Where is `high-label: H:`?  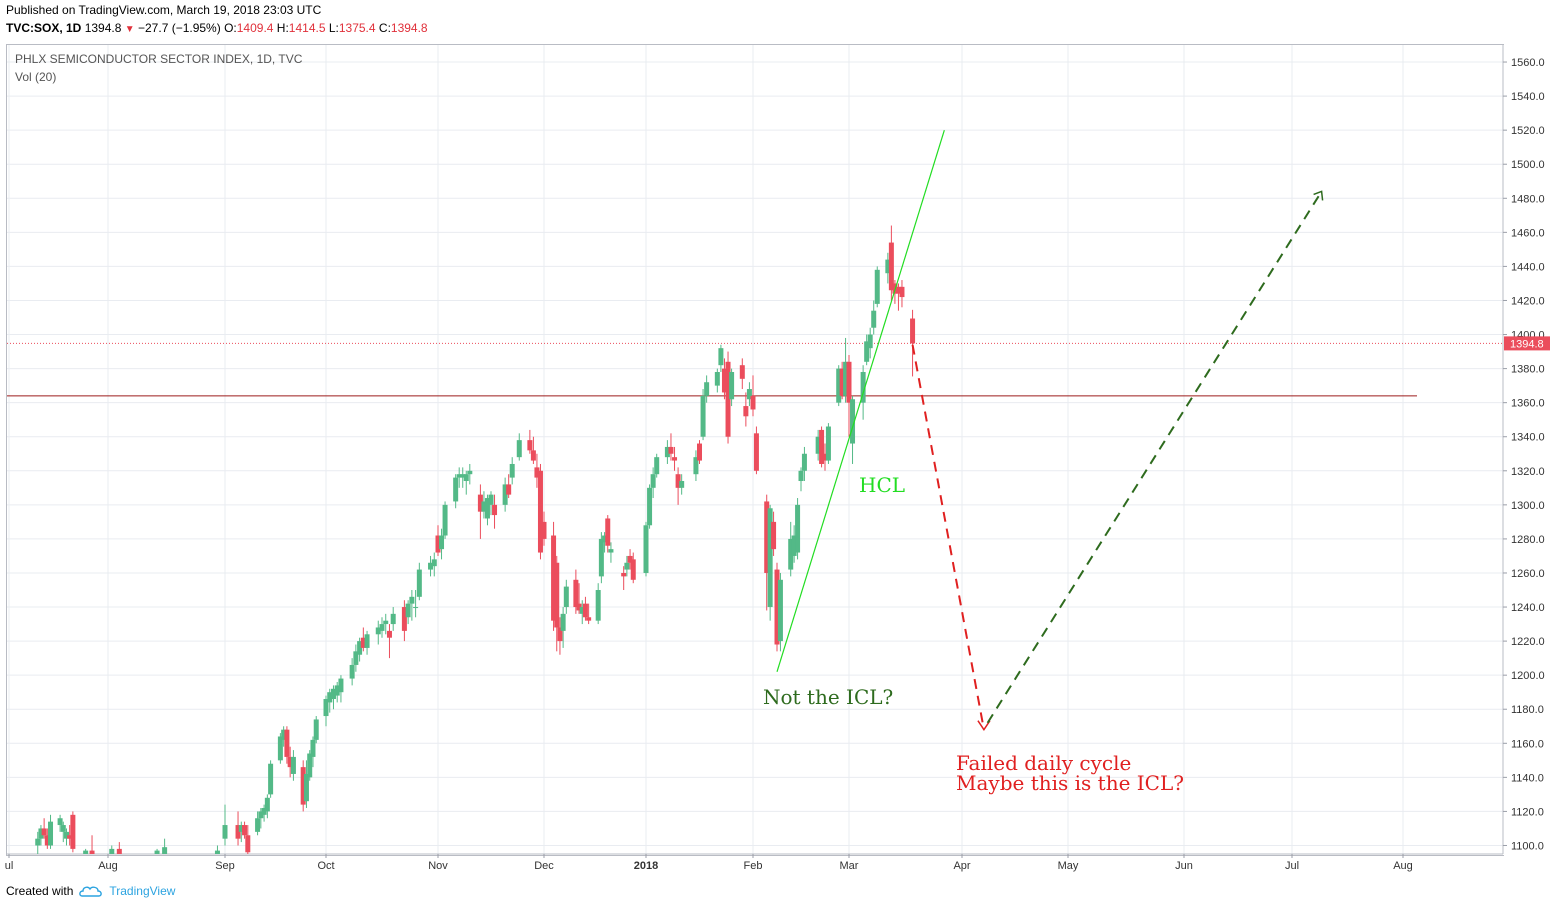
high-label: H: is located at coordinates (282, 28).